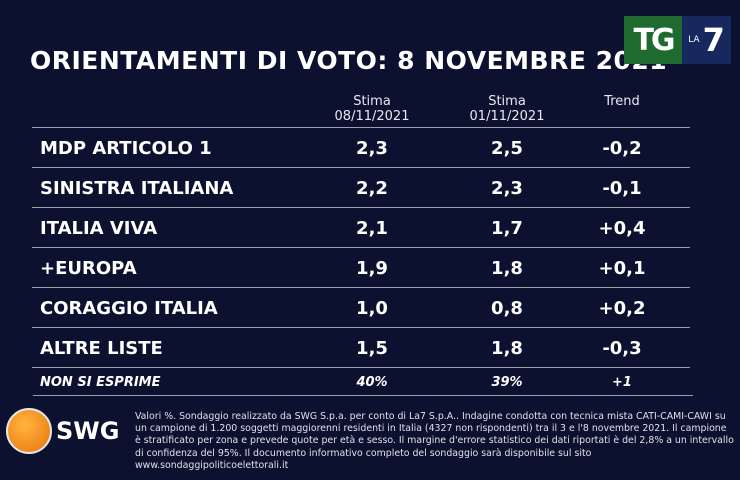  Describe the element at coordinates (88, 268) in the screenshot. I see `cell-name: +EUROPA` at that location.